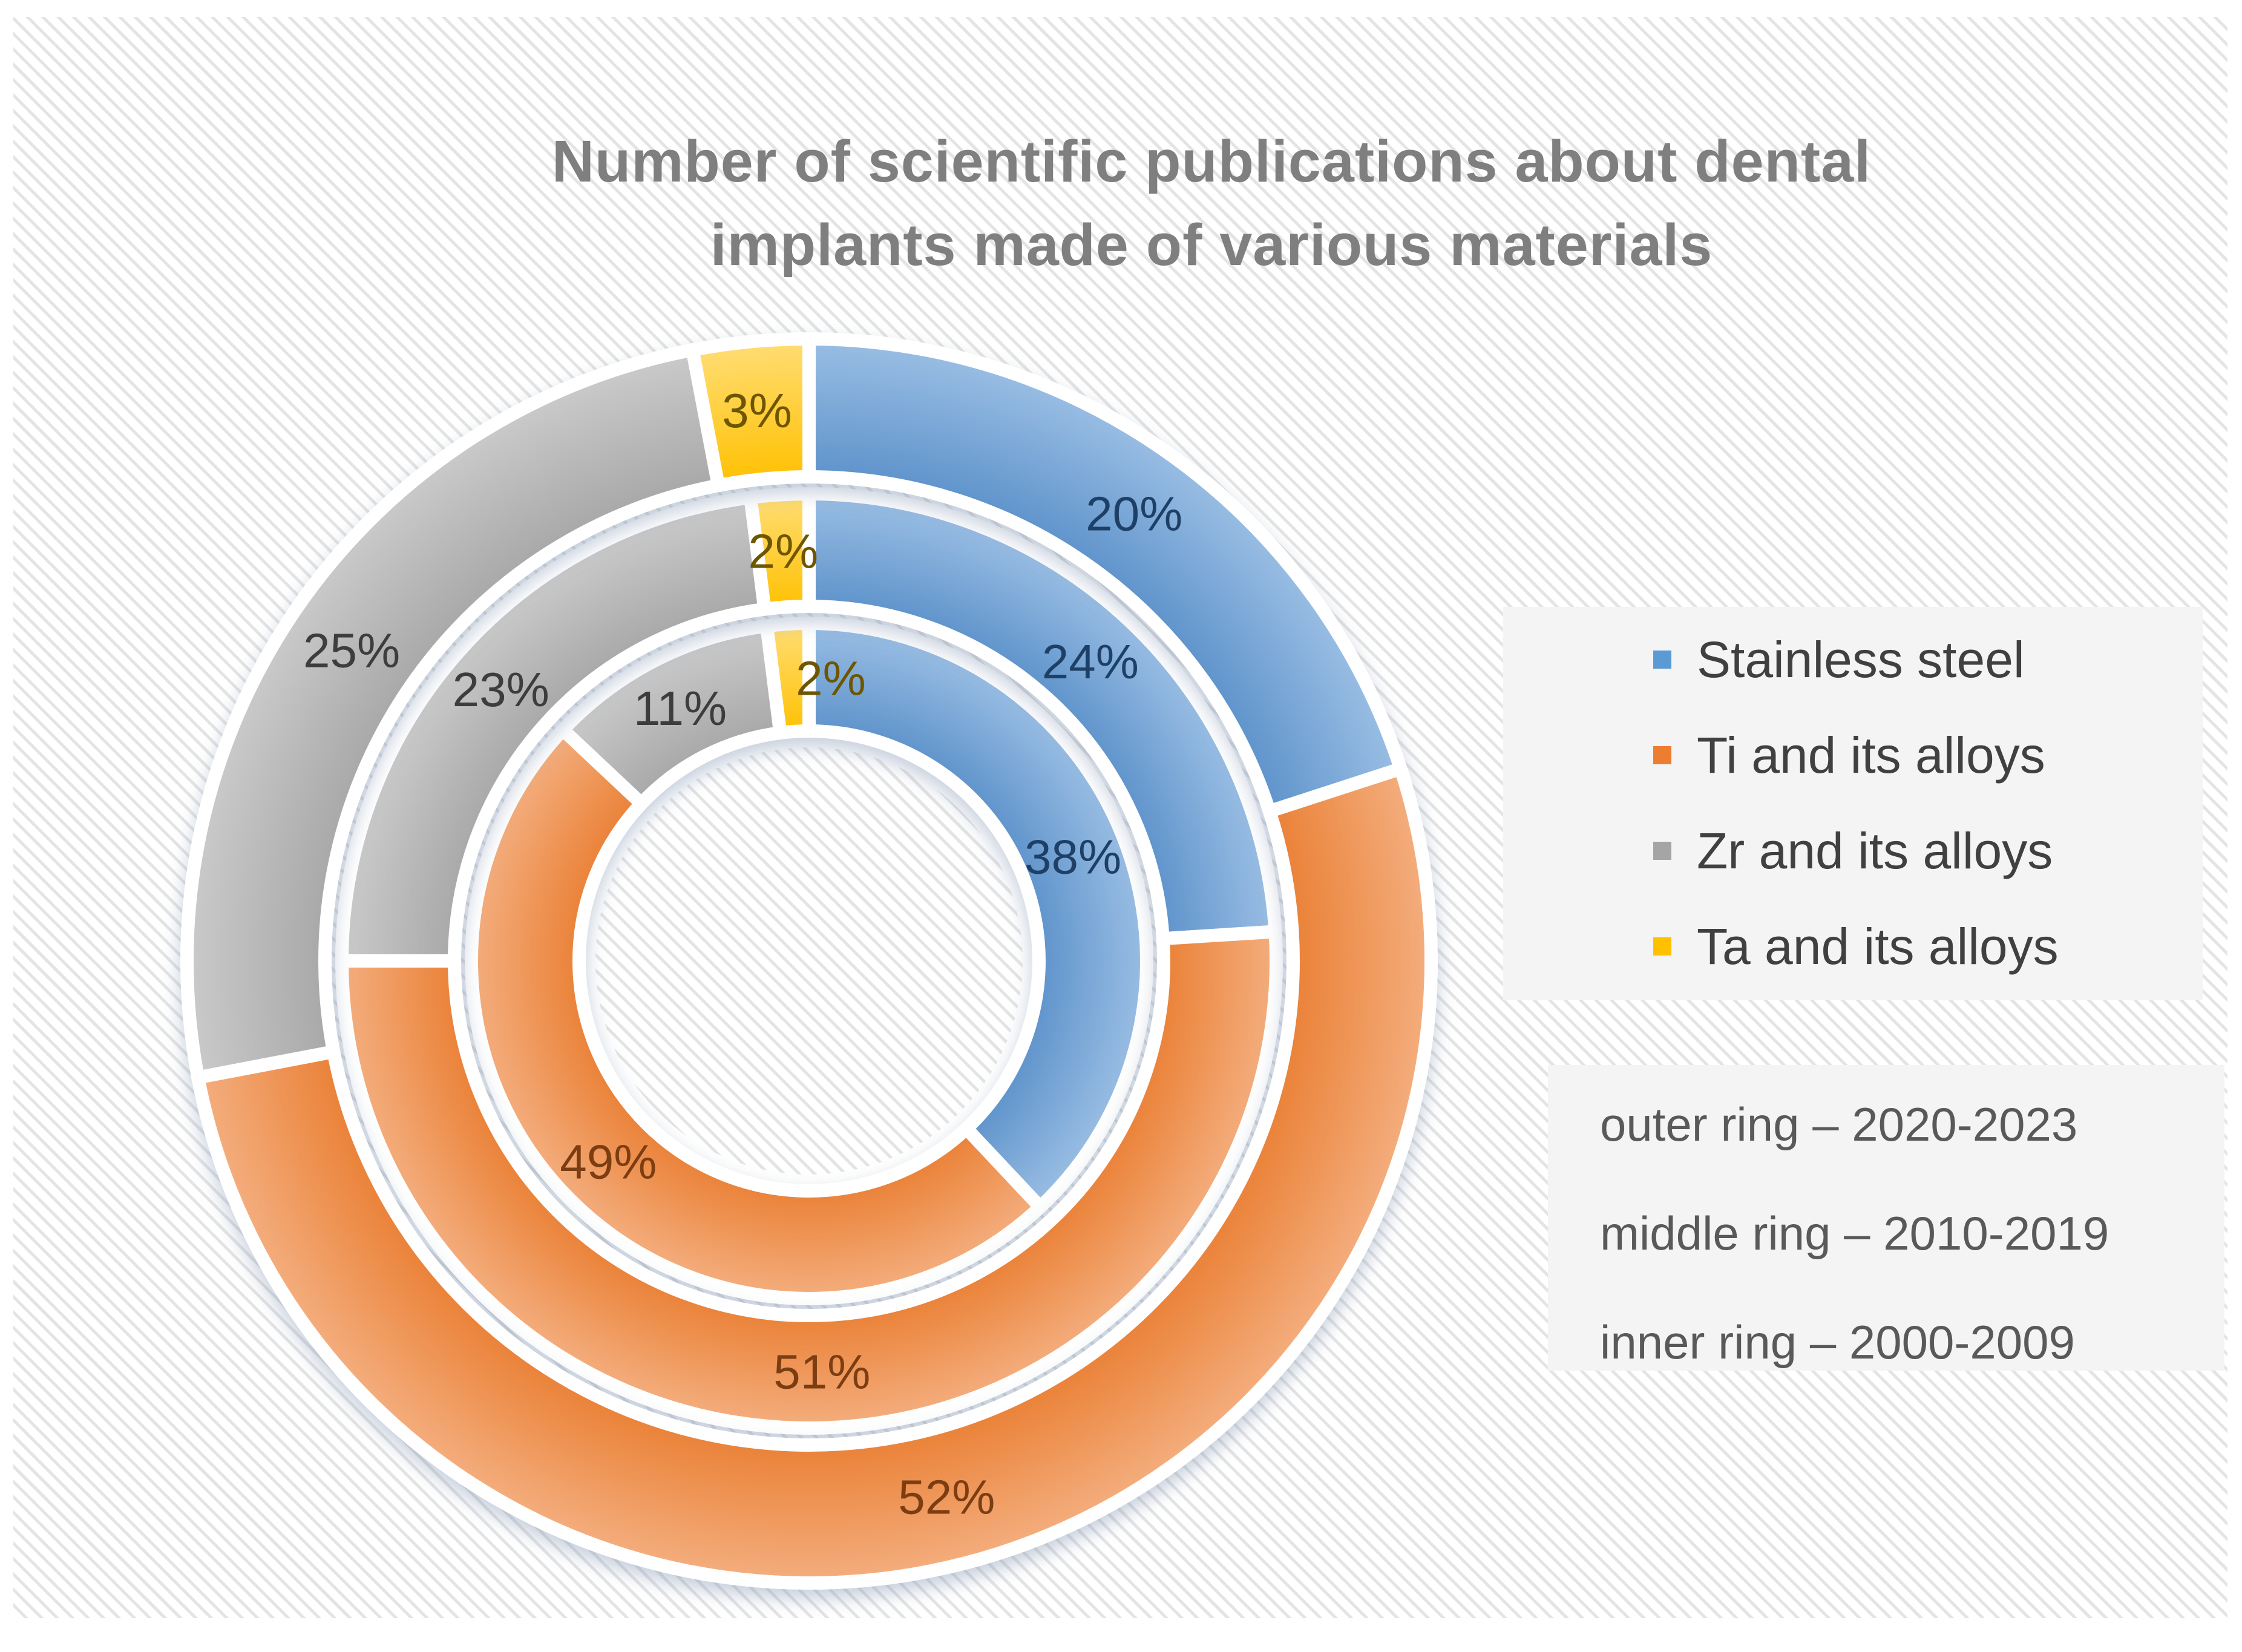 The image size is (2242, 1652). I want to click on legend-label: Zr and its alloys, so click(1875, 850).